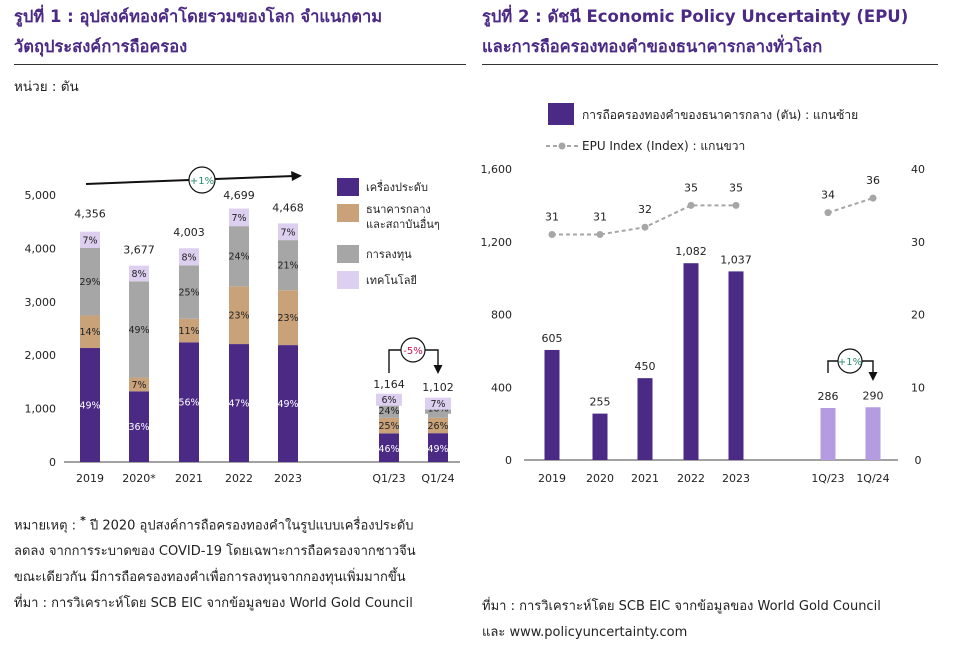  What do you see at coordinates (389, 384) in the screenshot?
I see `bar-total-label: 1,164` at bounding box center [389, 384].